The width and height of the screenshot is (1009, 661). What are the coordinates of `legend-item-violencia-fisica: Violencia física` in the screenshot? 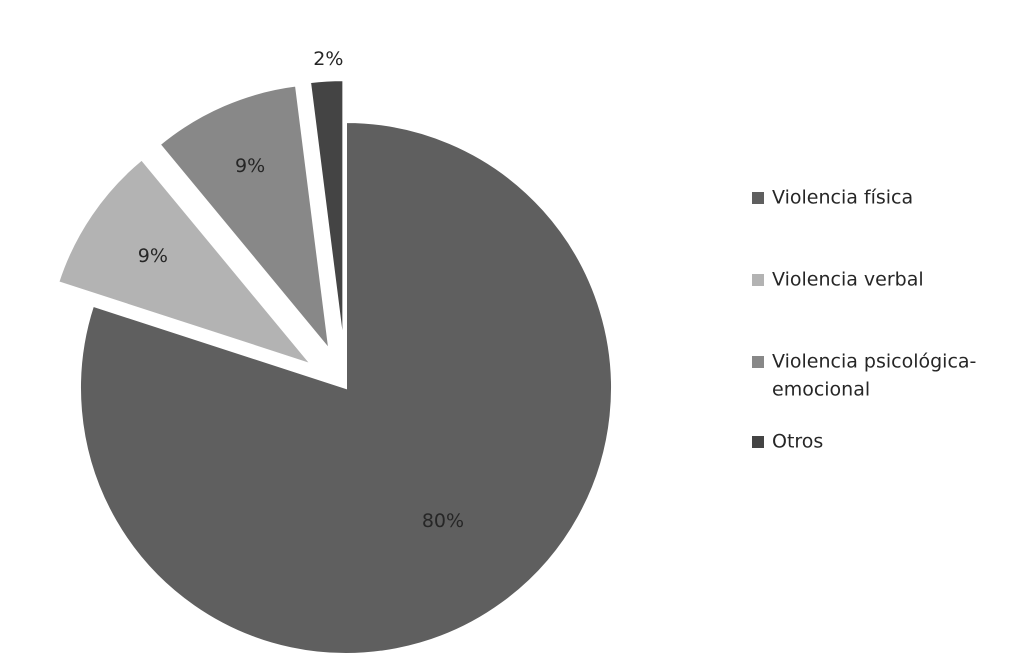 It's located at (832, 198).